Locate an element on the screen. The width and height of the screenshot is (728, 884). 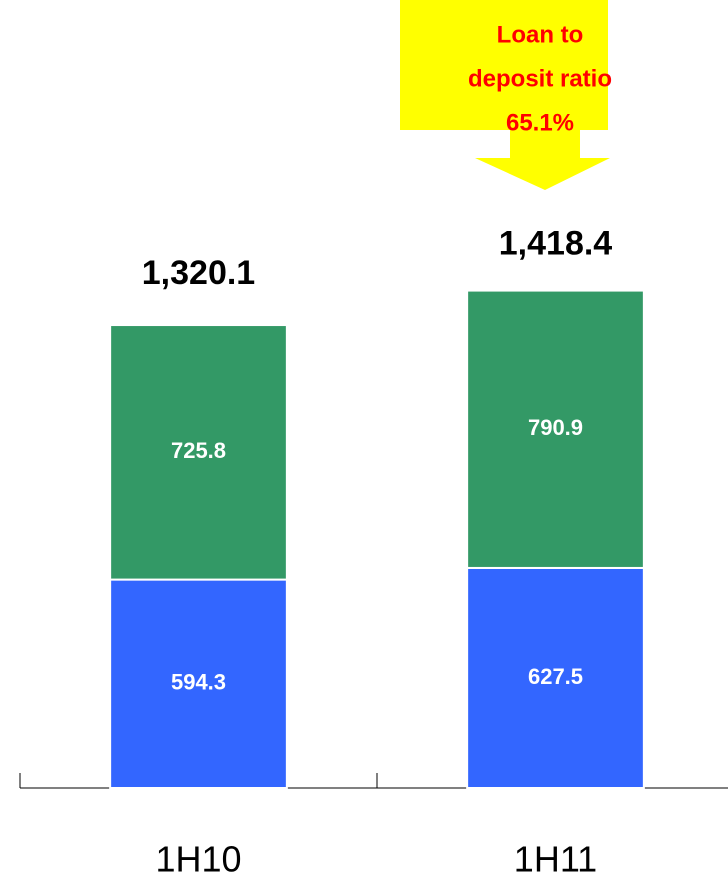
annotation-text: Loan to is located at coordinates (540, 34).